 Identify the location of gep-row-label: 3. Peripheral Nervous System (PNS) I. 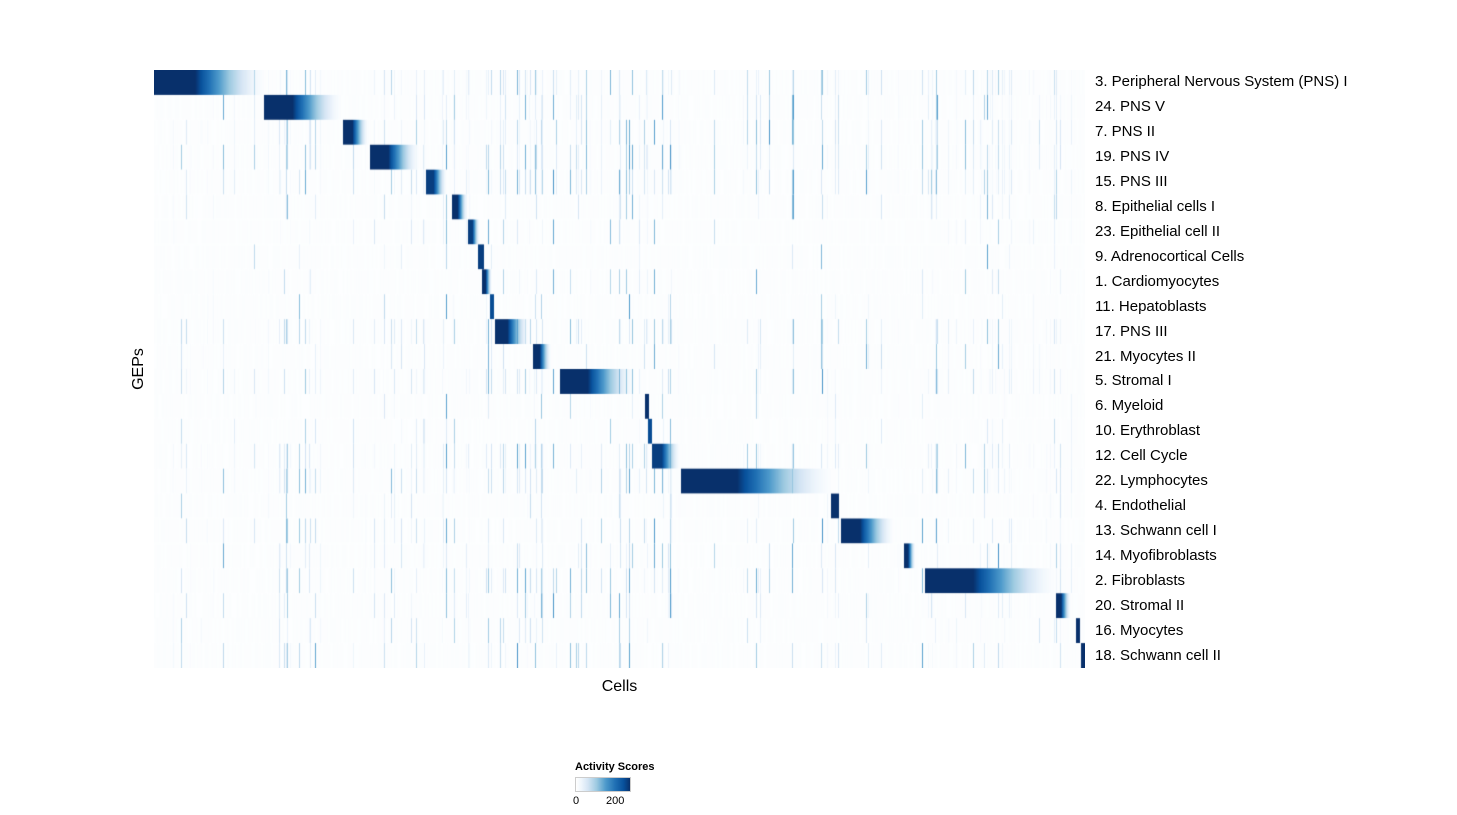
(1221, 82).